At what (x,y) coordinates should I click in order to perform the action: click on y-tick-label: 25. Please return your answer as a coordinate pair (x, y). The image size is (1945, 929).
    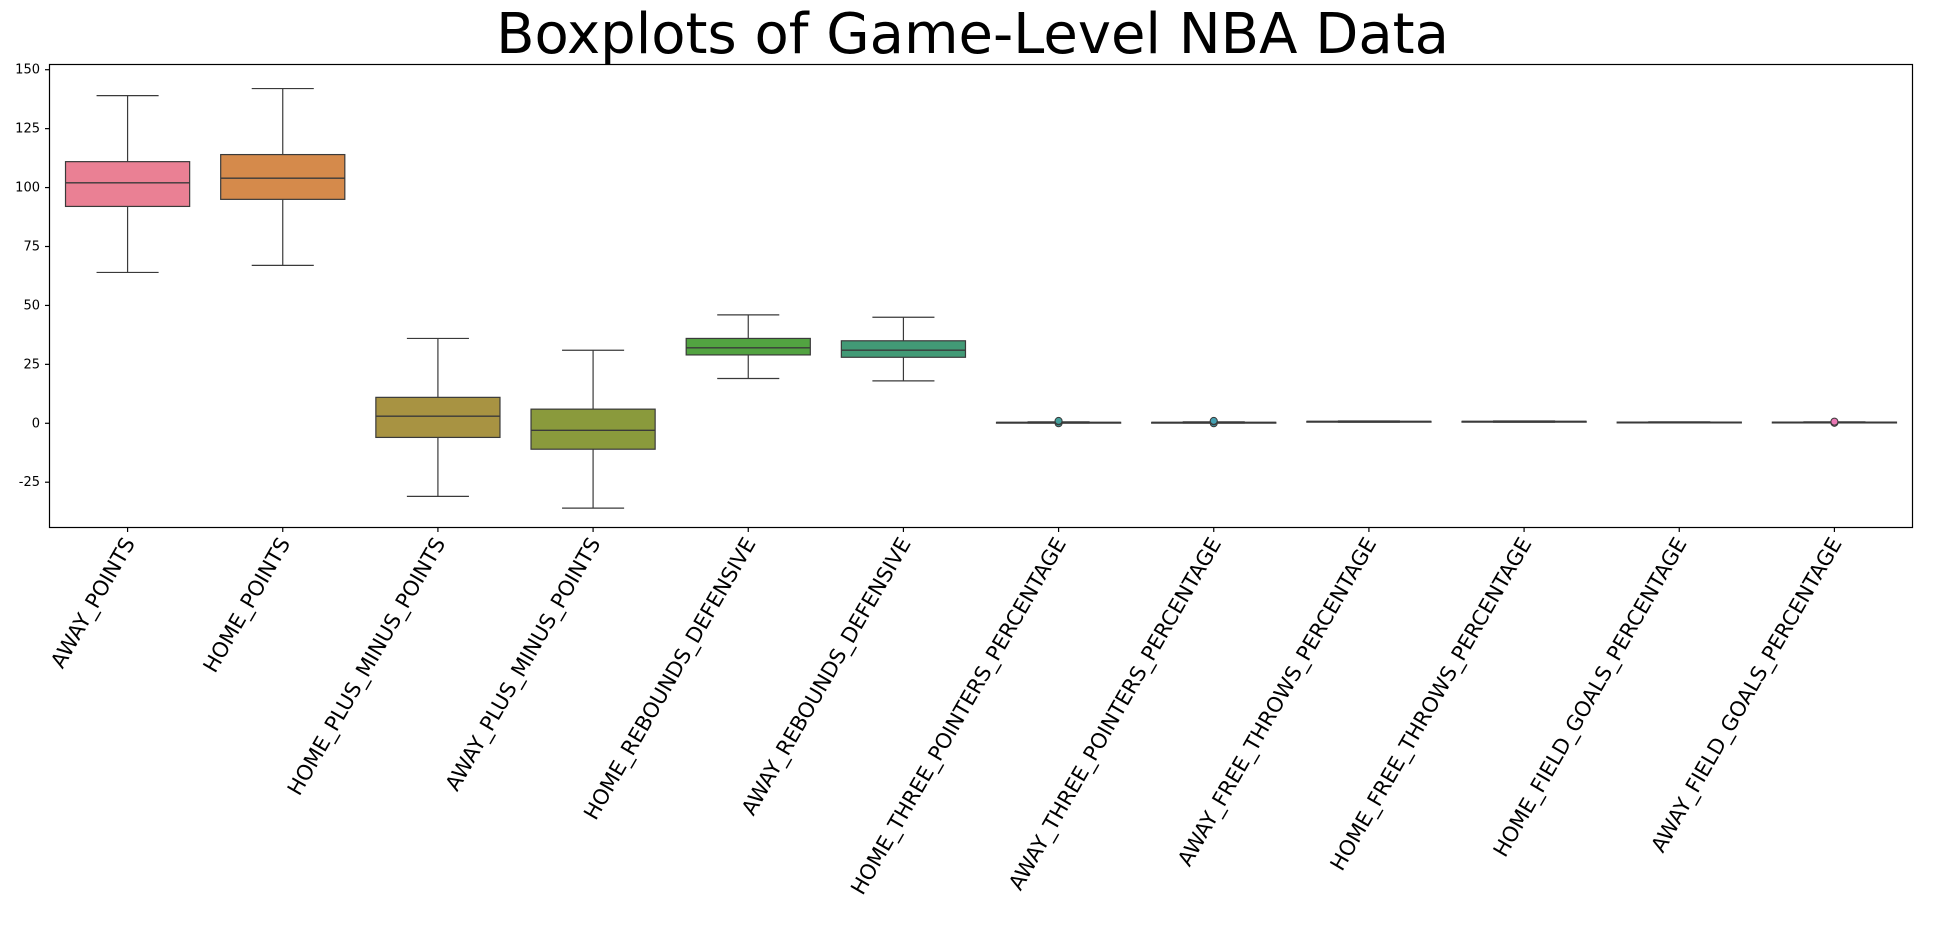
    Looking at the image, I should click on (31, 364).